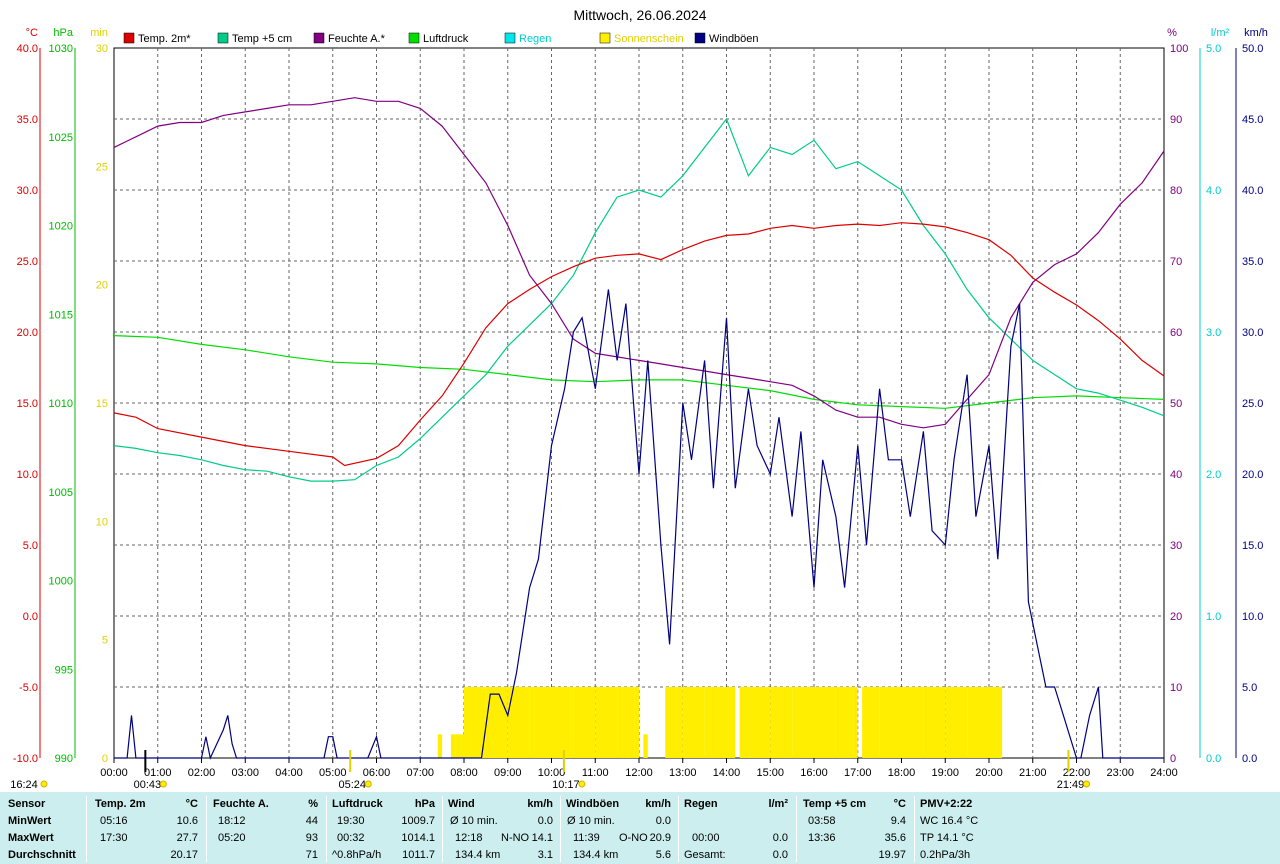 The height and width of the screenshot is (864, 1280). What do you see at coordinates (105, 759) in the screenshot?
I see `left-axis-tick: 0` at bounding box center [105, 759].